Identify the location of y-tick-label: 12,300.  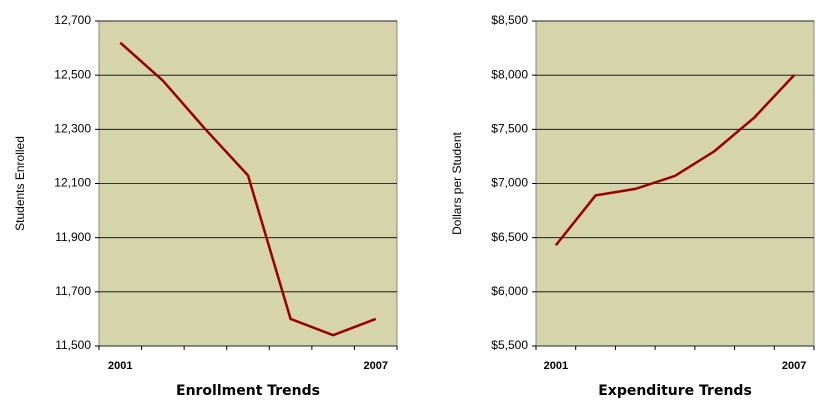
(72, 129).